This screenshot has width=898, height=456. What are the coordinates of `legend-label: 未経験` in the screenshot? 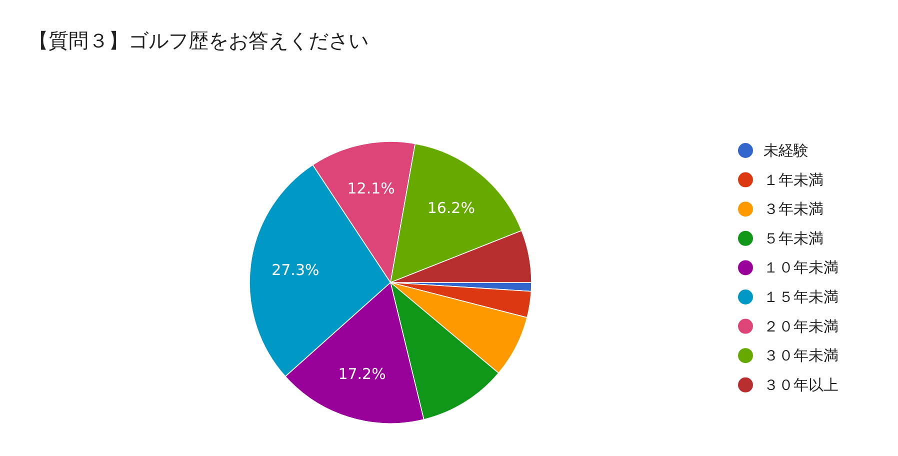 It's located at (786, 151).